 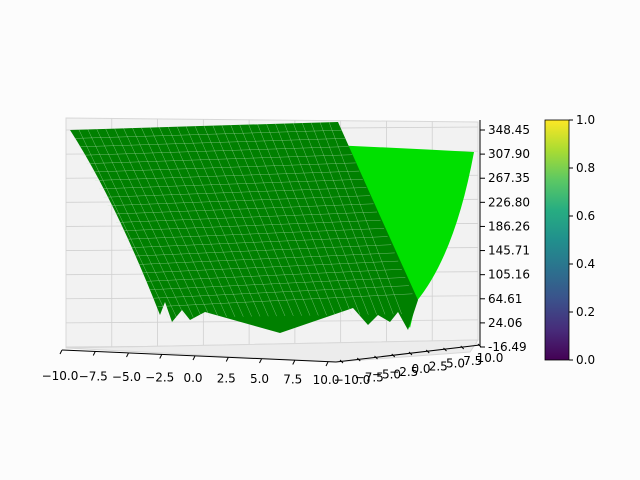 What do you see at coordinates (509, 275) in the screenshot?
I see `z-tick-label: 105.16` at bounding box center [509, 275].